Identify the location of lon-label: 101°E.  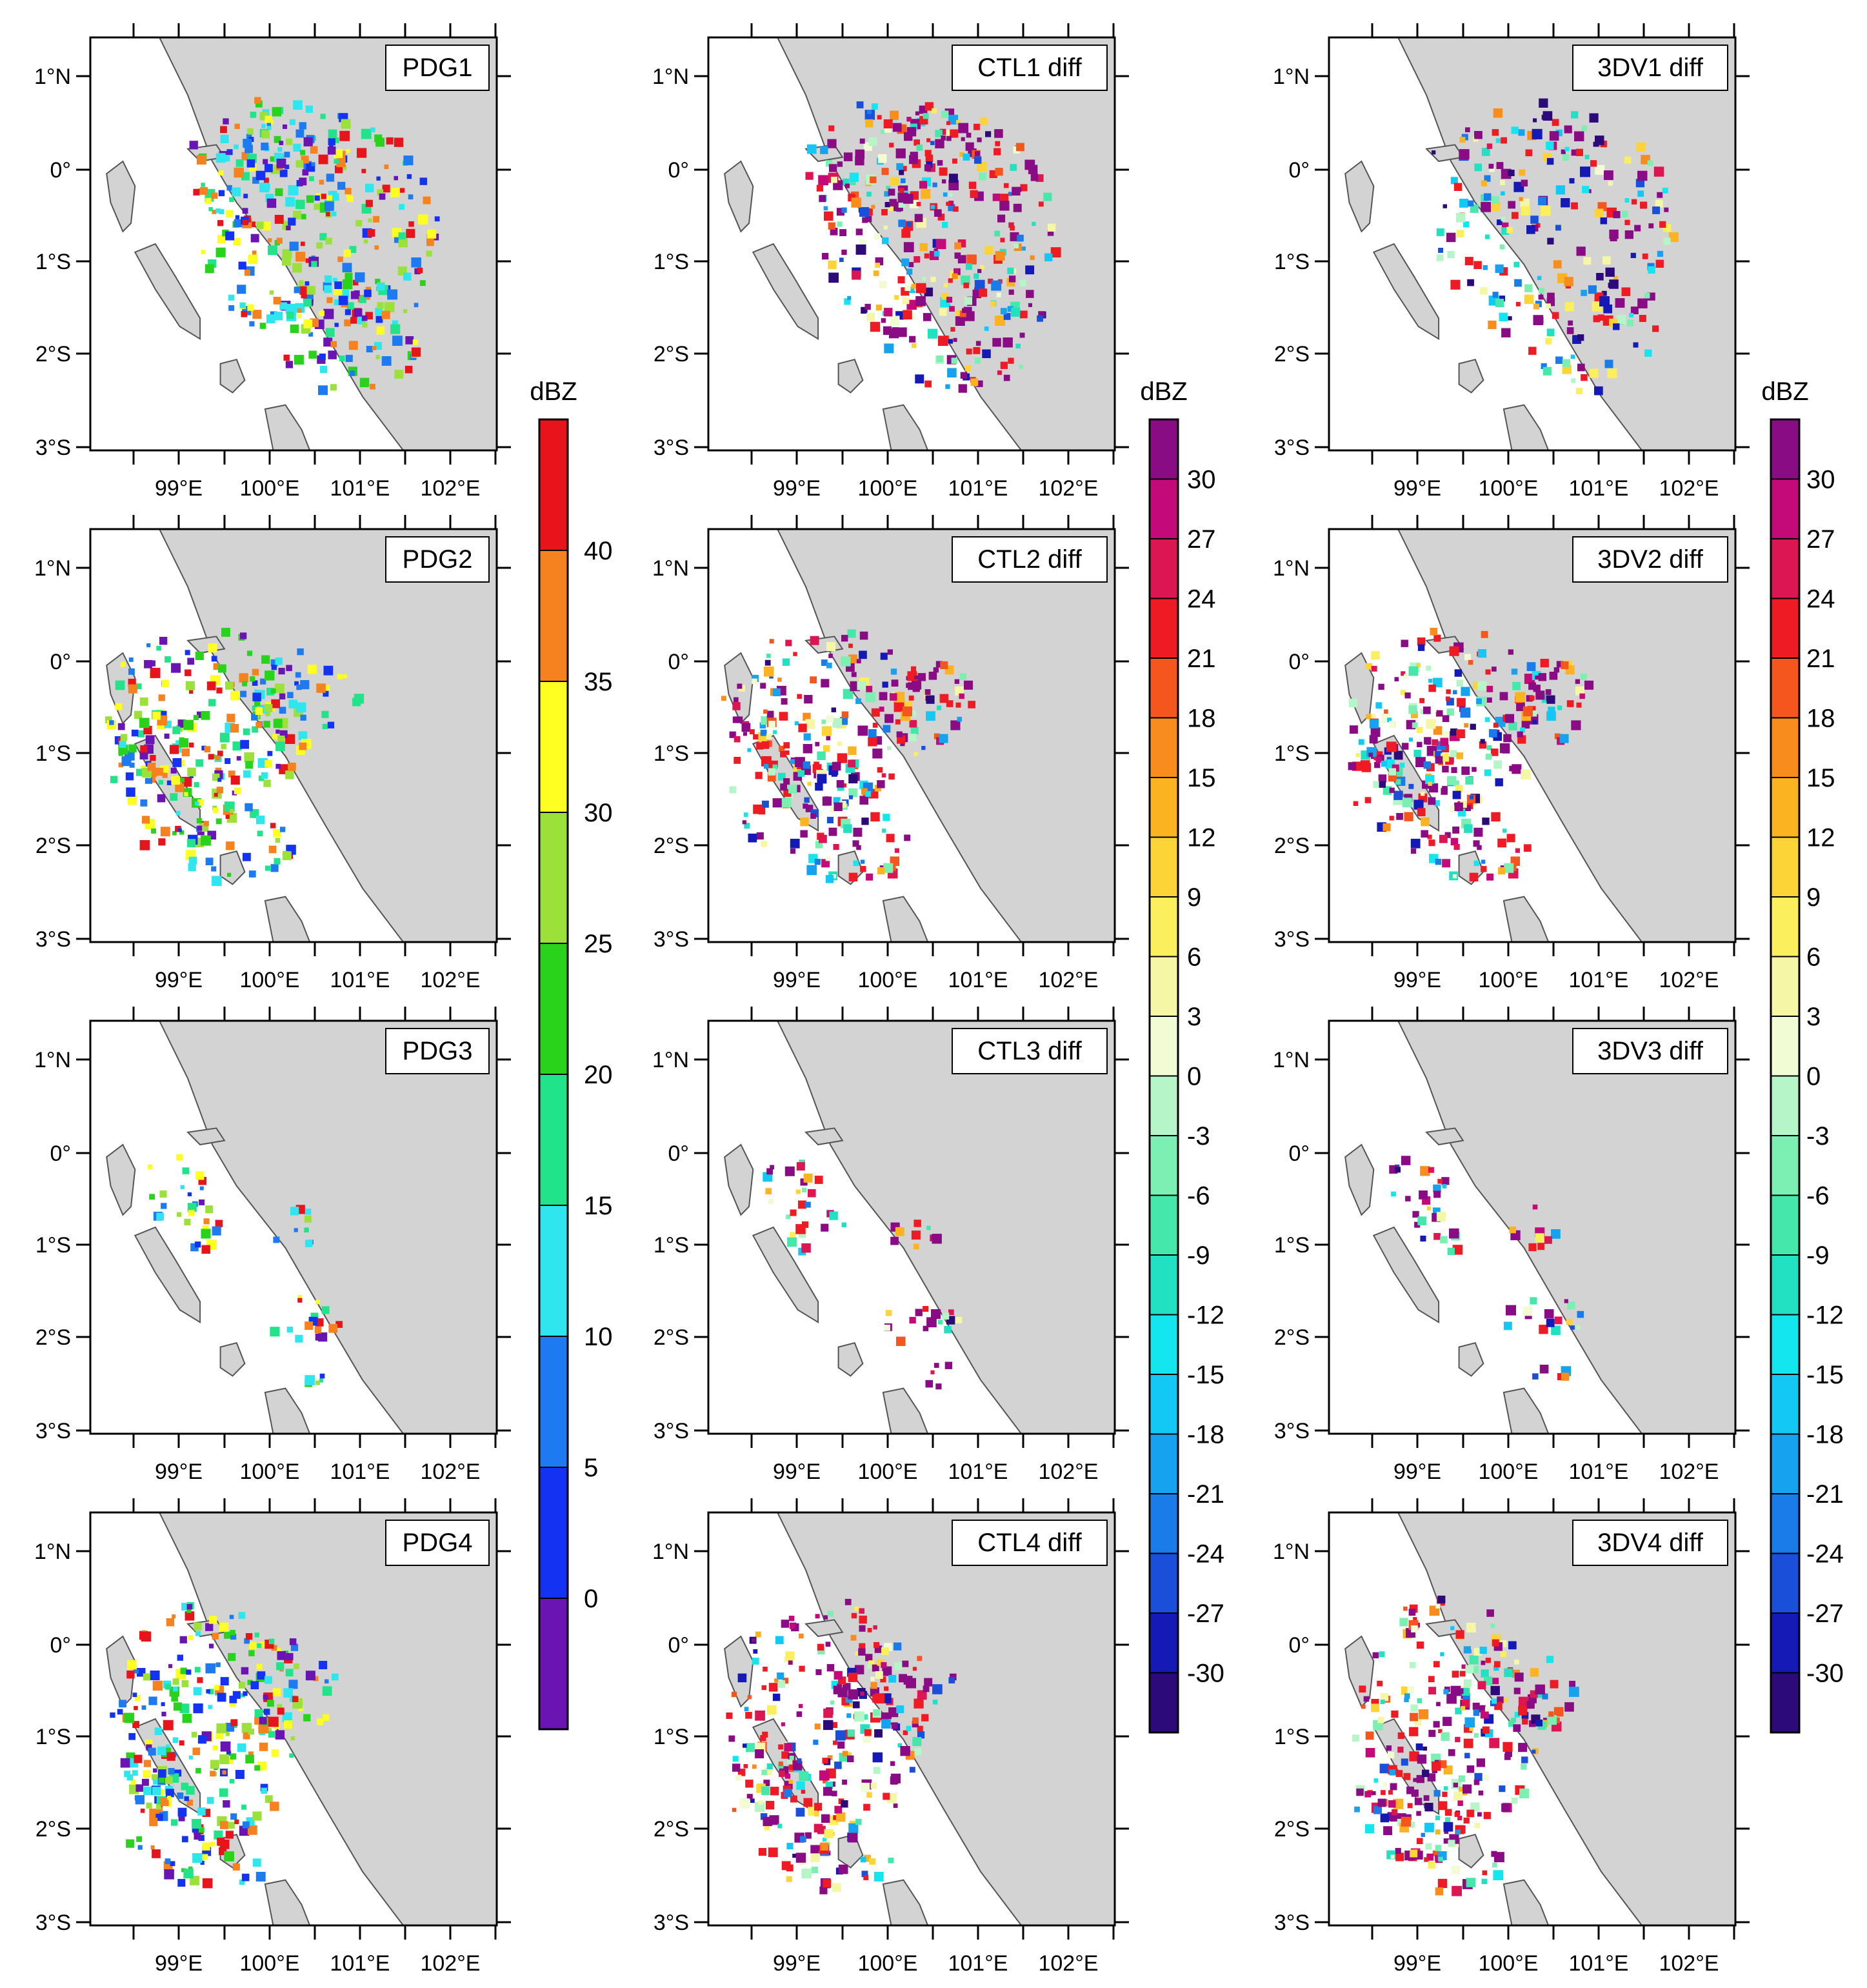
(360, 1472).